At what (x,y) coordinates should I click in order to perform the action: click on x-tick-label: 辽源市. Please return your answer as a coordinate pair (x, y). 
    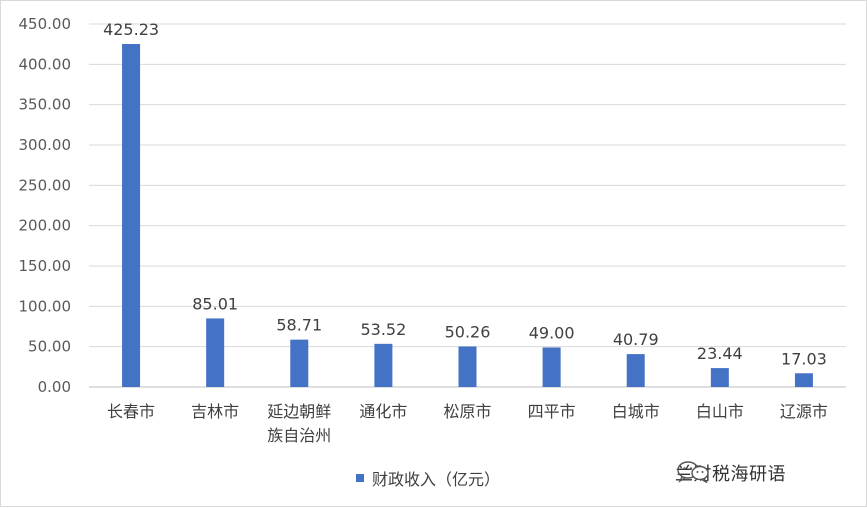
    Looking at the image, I should click on (804, 411).